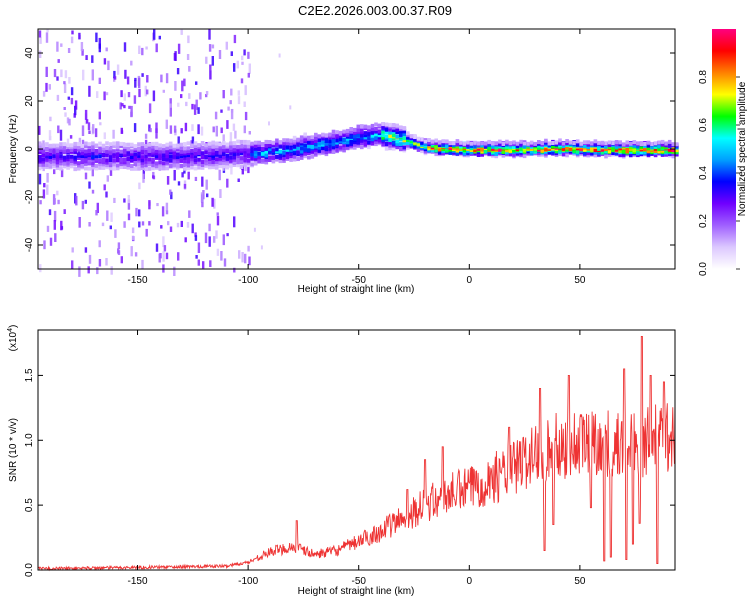  I want to click on spectrogram-x-tick-label: 50, so click(580, 280).